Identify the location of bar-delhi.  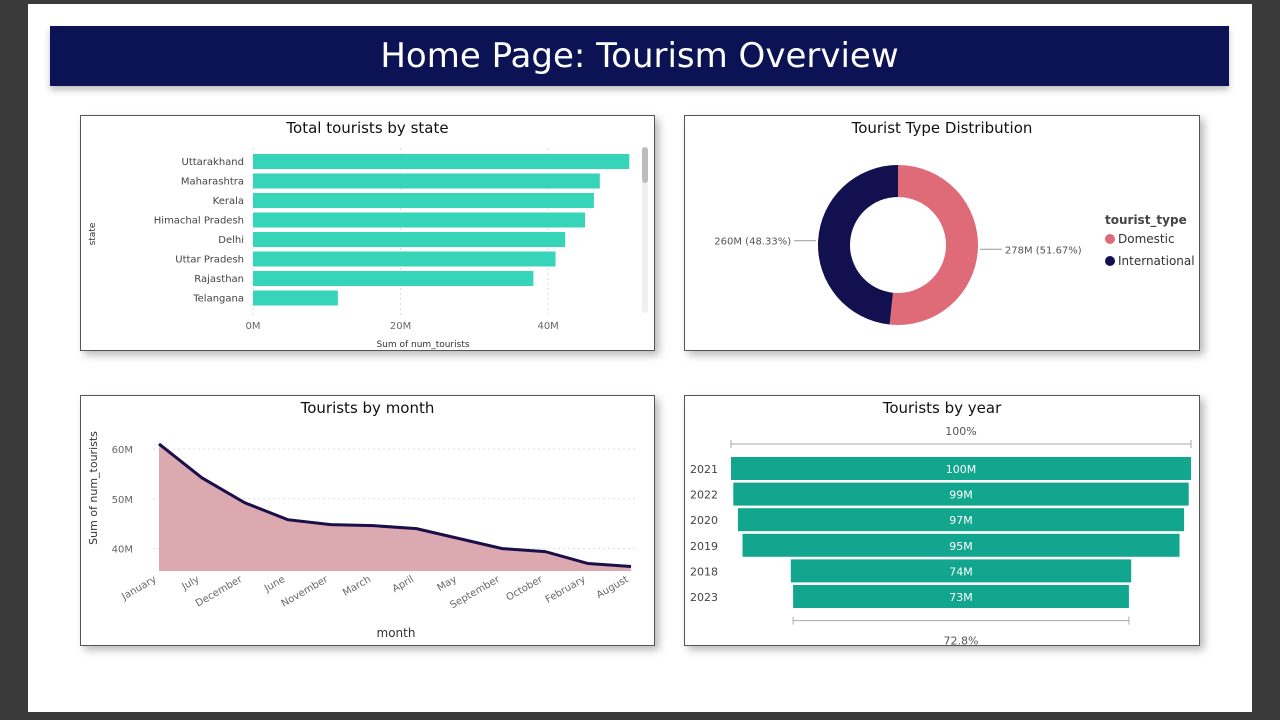
(409, 239).